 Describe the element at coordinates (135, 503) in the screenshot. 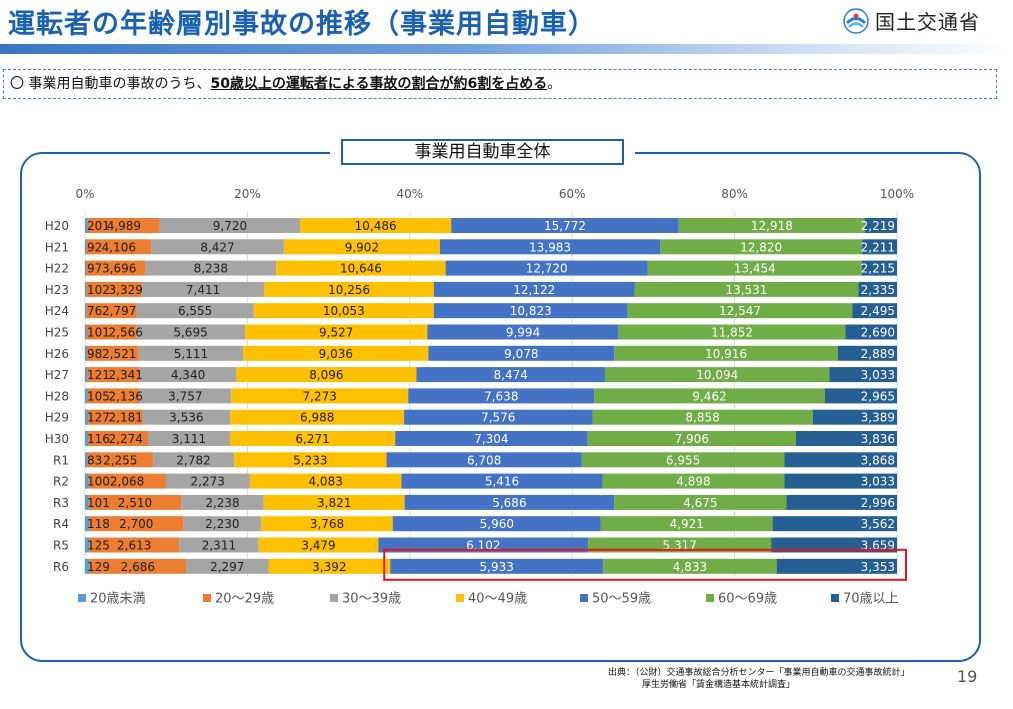

I see `data-label: 2,510` at that location.